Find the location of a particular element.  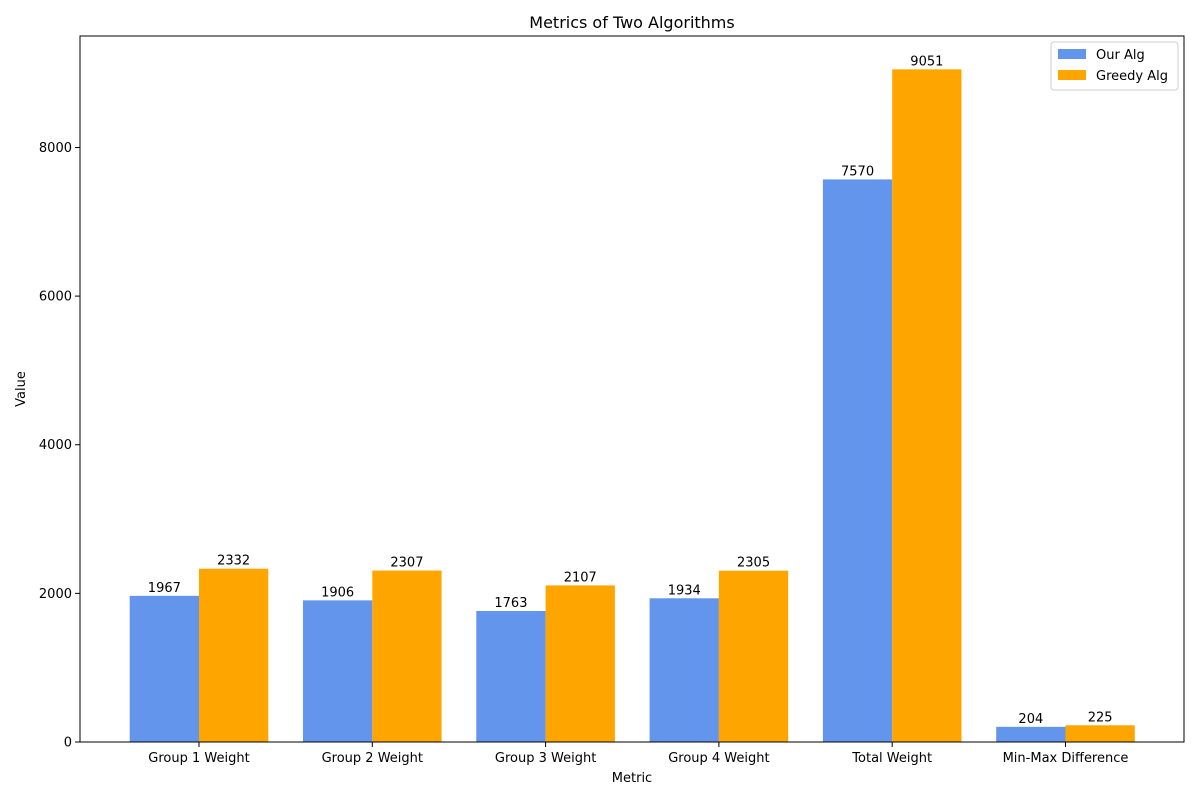

value-label-greedy-alg-total-weight: 9051 is located at coordinates (926, 61).